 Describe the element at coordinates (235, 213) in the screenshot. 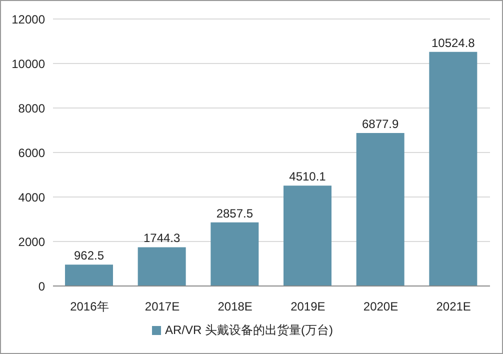

I see `data-label: 2857.5` at that location.